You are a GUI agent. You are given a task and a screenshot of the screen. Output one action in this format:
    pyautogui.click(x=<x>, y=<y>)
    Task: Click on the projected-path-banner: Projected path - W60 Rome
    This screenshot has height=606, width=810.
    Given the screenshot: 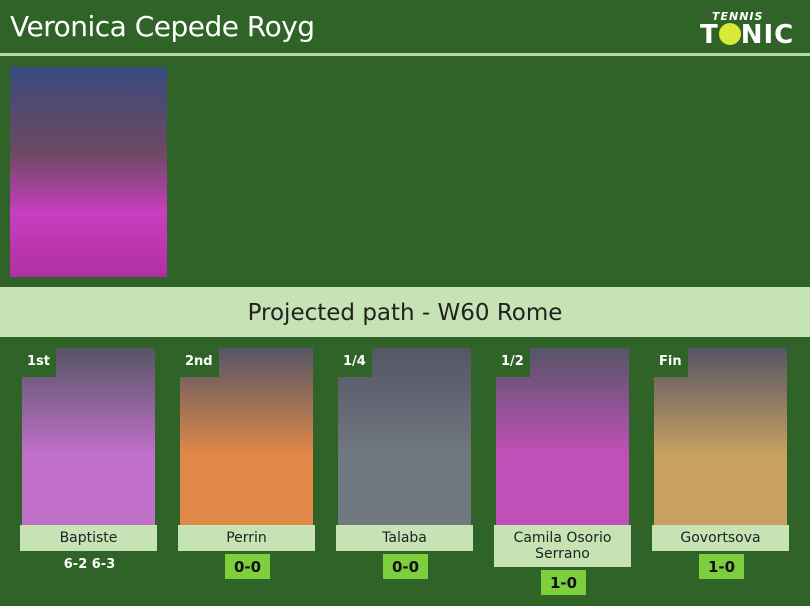 What is the action you would take?
    pyautogui.click(x=405, y=312)
    